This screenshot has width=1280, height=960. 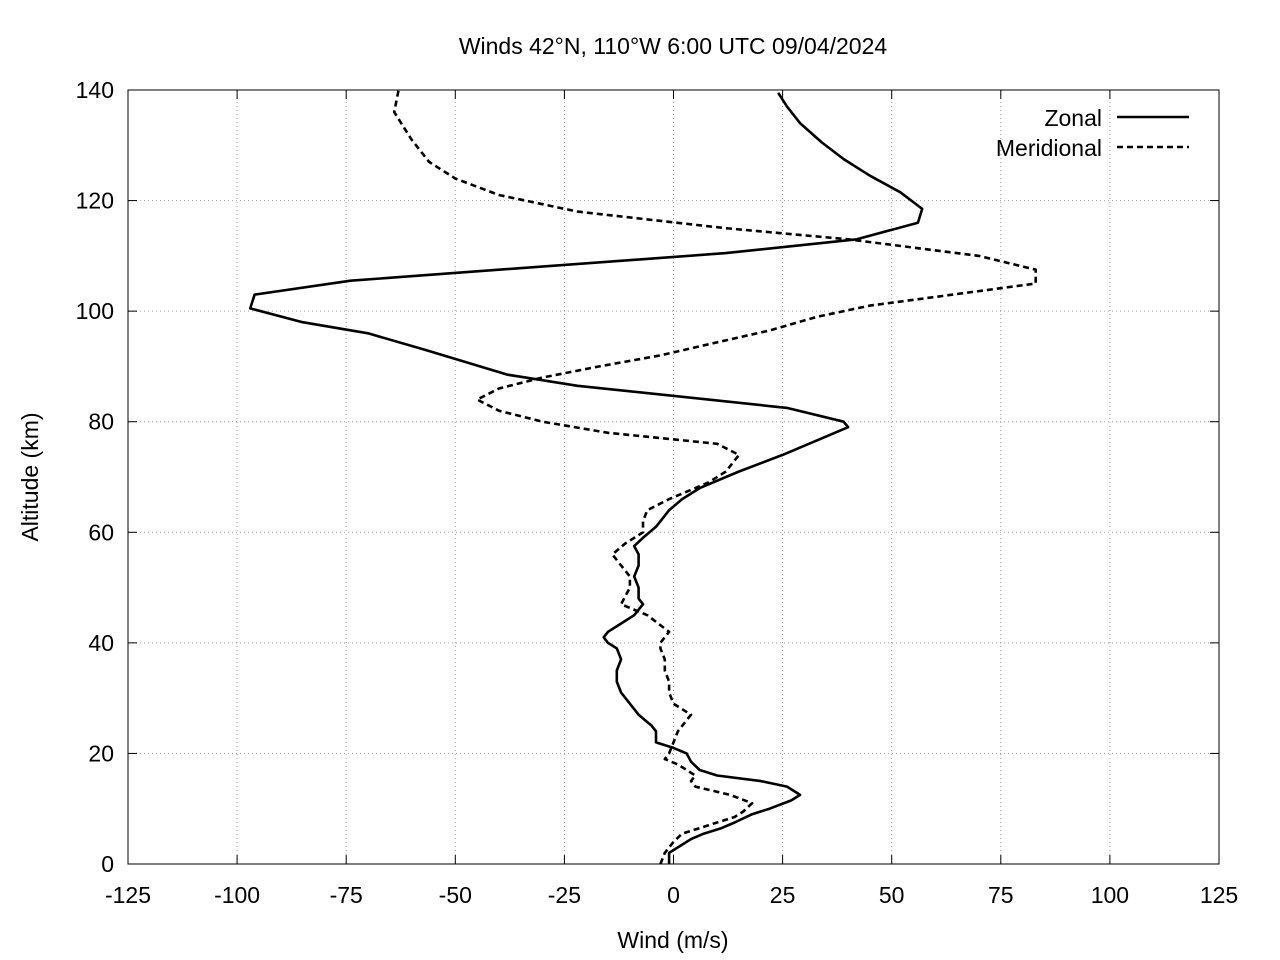 What do you see at coordinates (564, 895) in the screenshot?
I see `x-tick-label: -25` at bounding box center [564, 895].